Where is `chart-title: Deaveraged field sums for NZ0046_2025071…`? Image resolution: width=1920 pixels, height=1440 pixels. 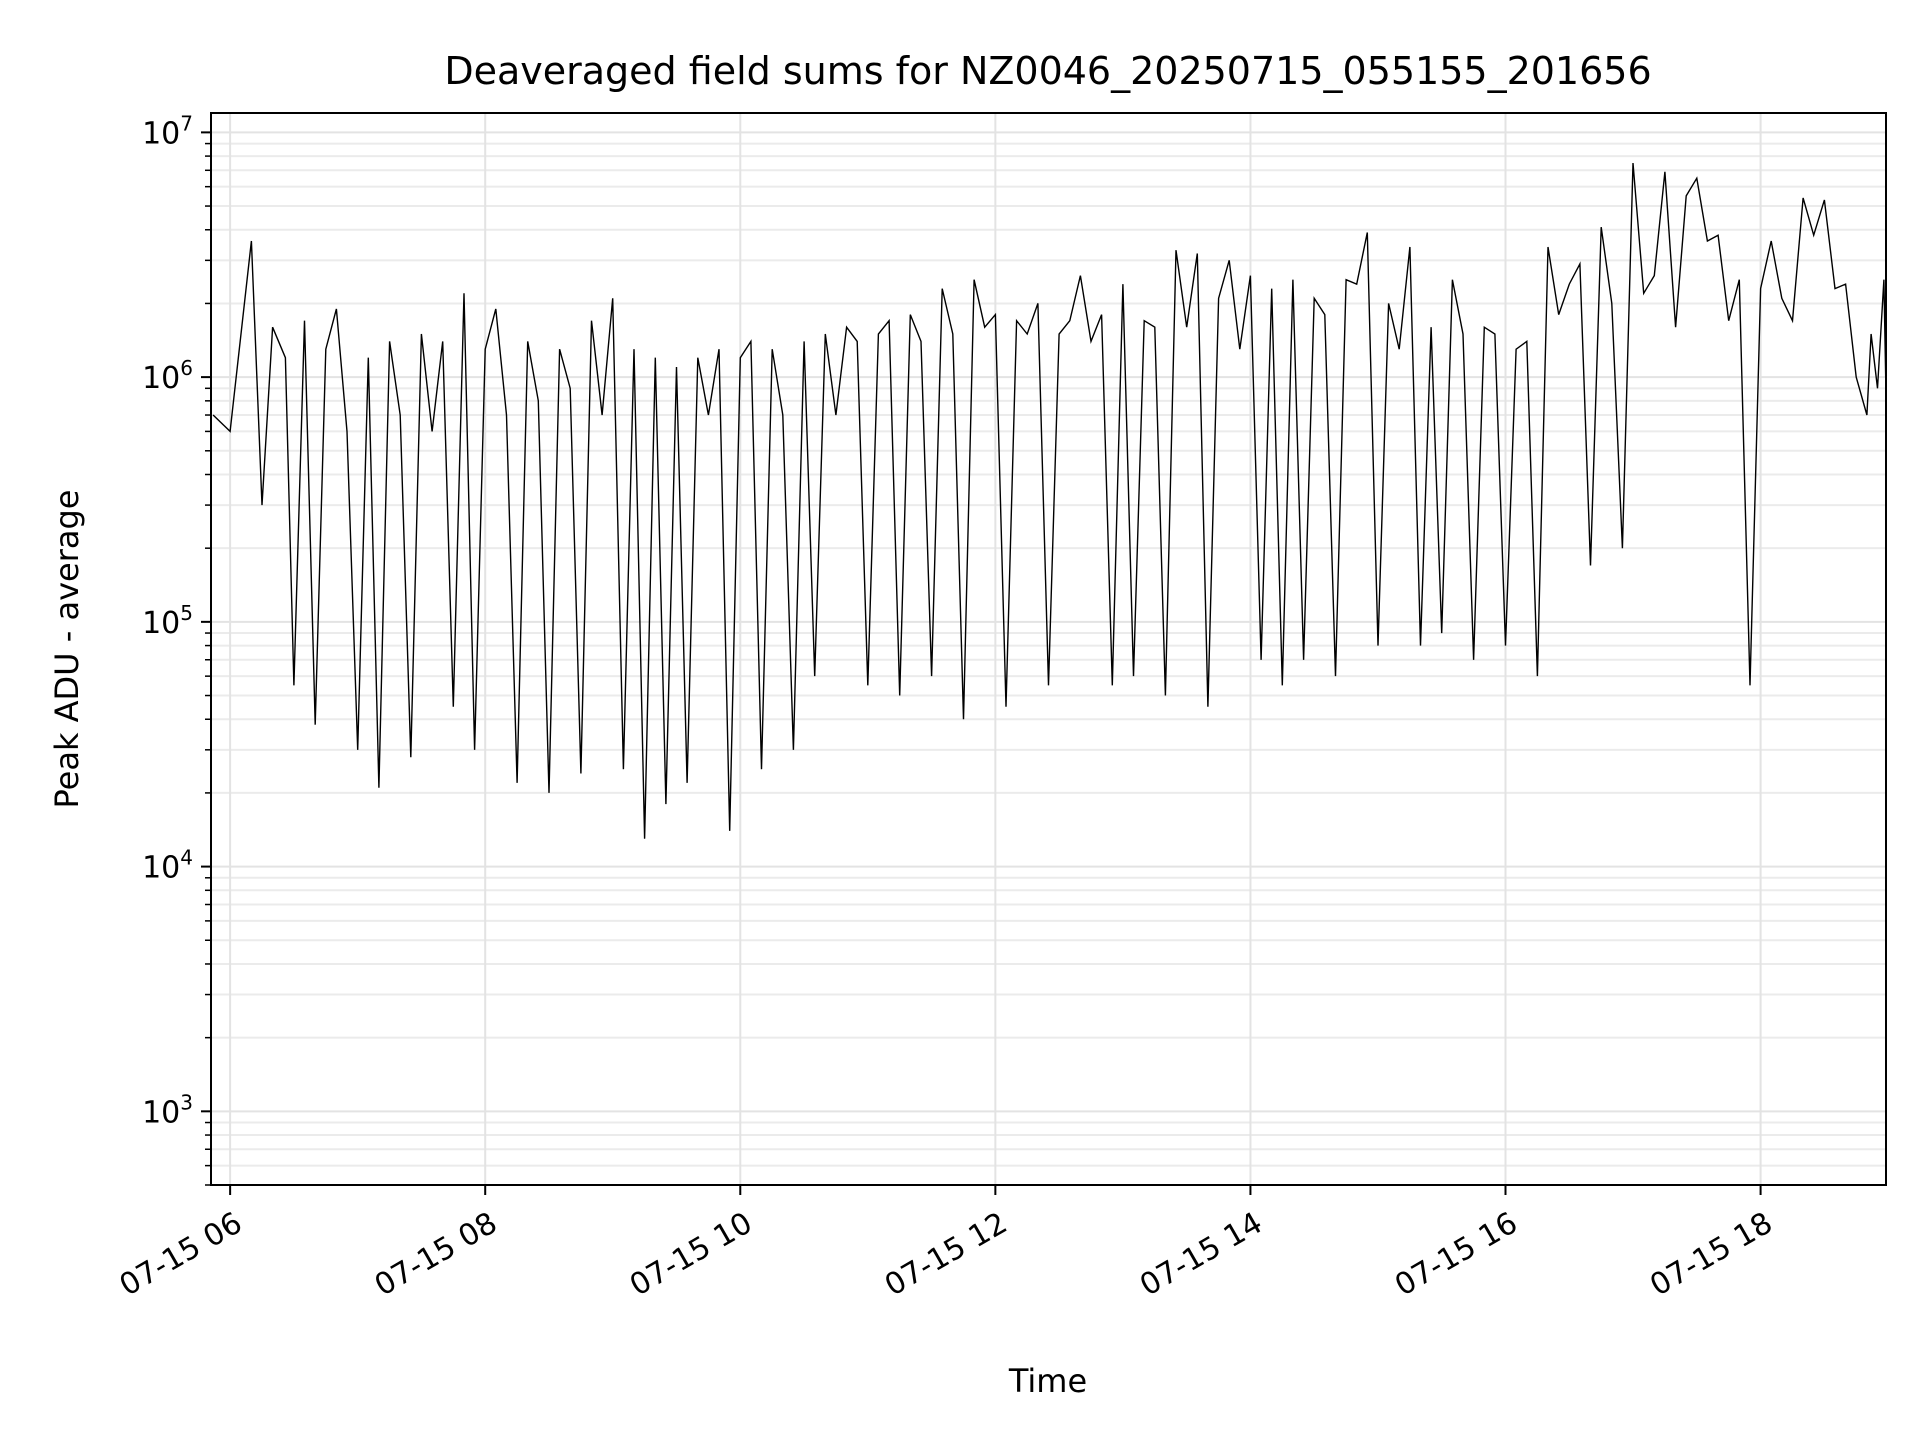
chart-title: Deaveraged field sums for NZ0046_2025071… is located at coordinates (1047, 71).